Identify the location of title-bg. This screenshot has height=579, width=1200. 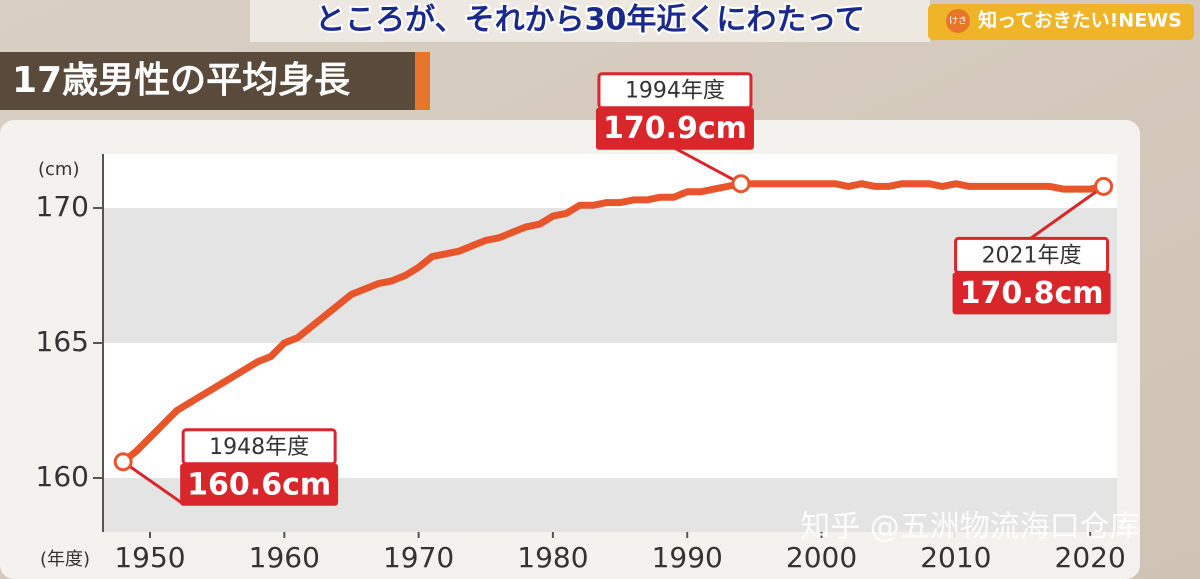
(215, 81).